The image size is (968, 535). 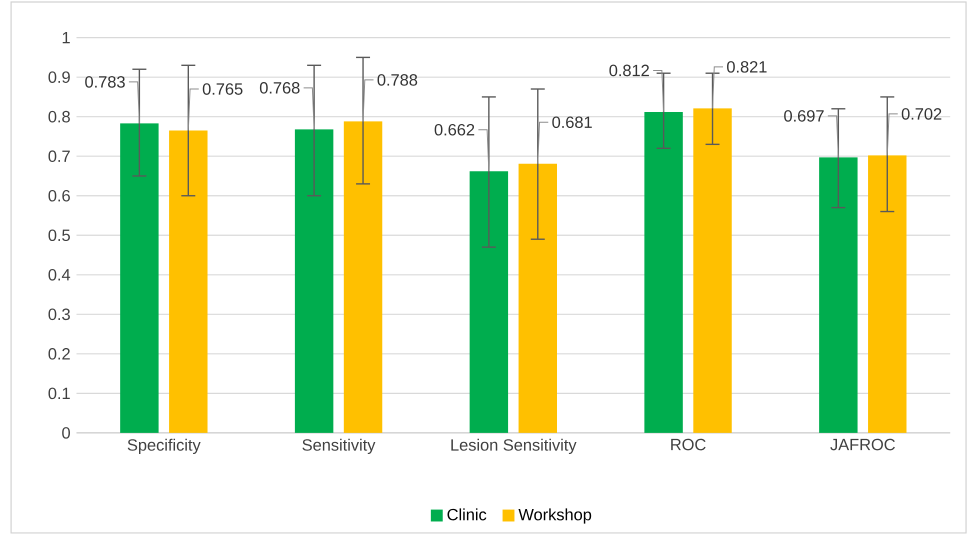 What do you see at coordinates (66, 433) in the screenshot?
I see `y-tick-label: 0` at bounding box center [66, 433].